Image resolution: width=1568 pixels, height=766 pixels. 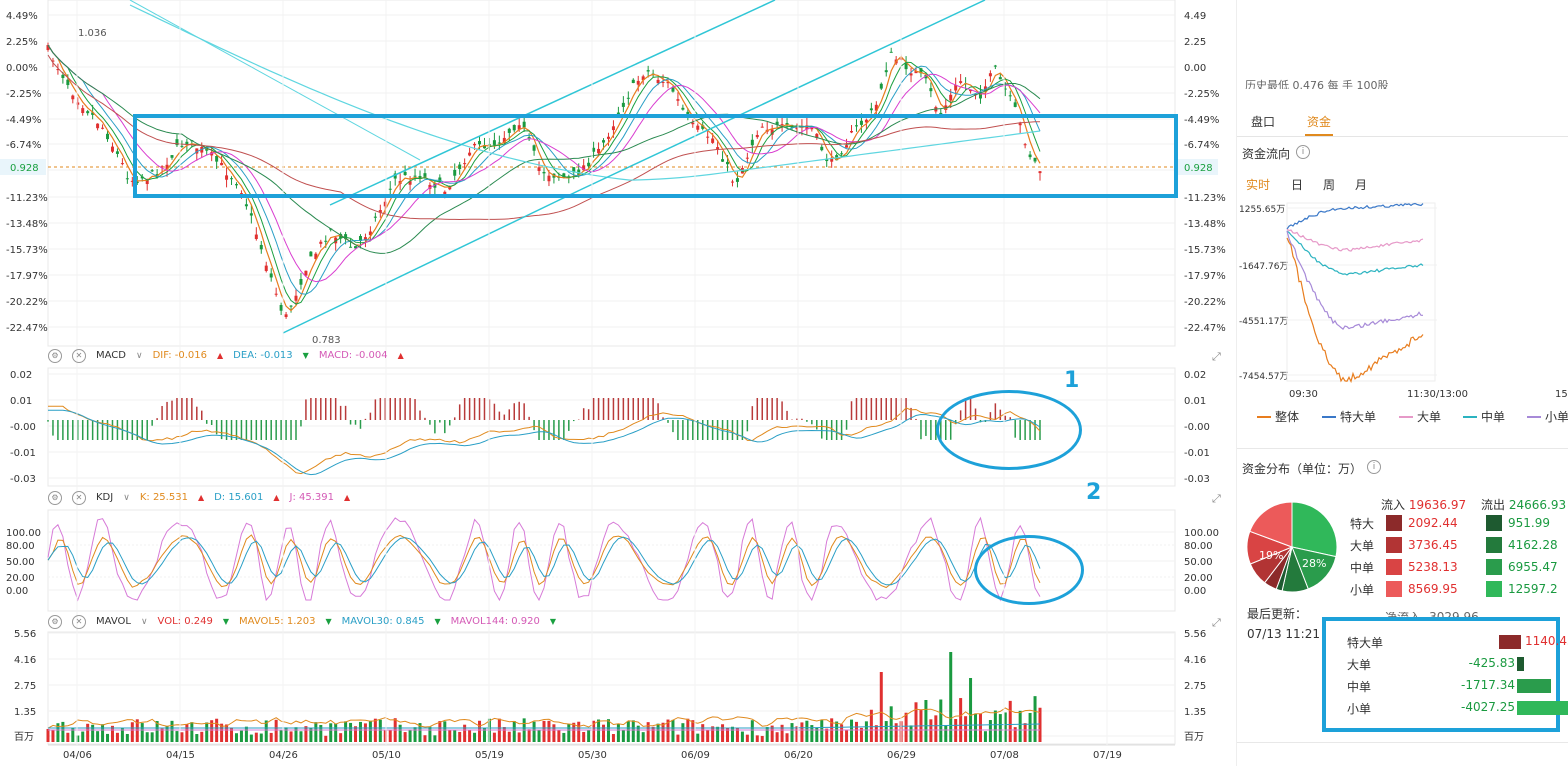 I want to click on flow-x-label: 11:30/13:00, so click(x=1437, y=394).